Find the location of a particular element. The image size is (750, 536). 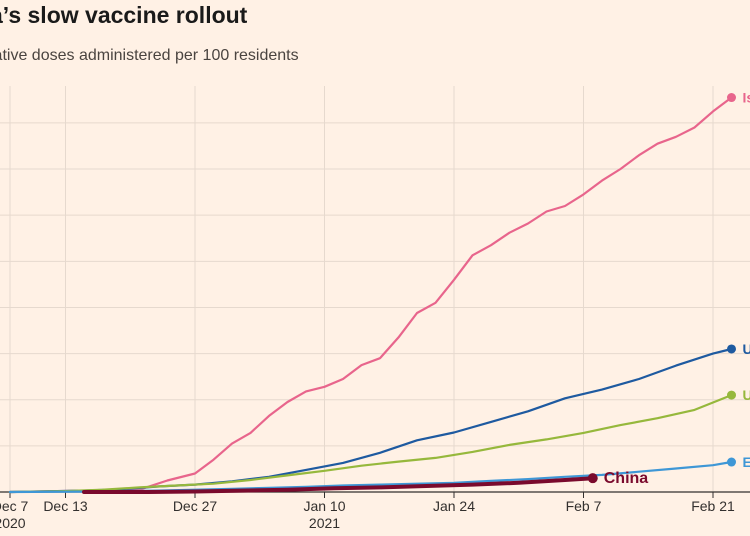

x-tick-label: Dec 7 is located at coordinates (14, 506).